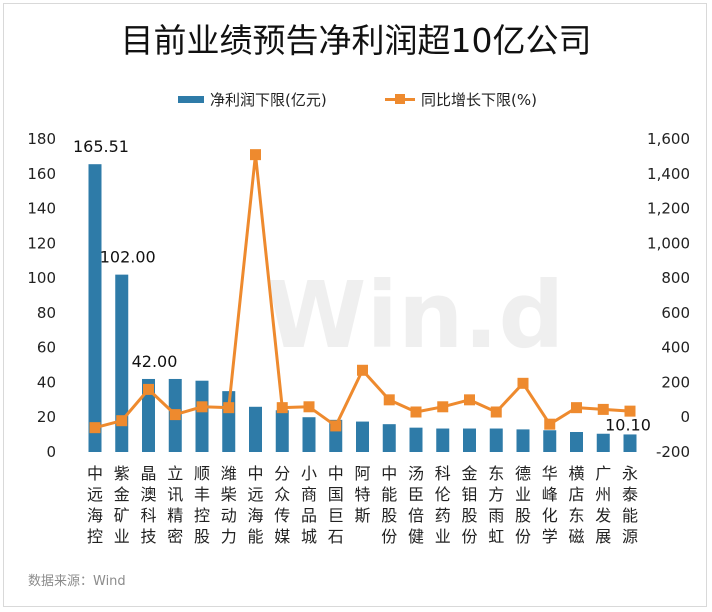  I want to click on growth-point-立讯精密, so click(175, 415).